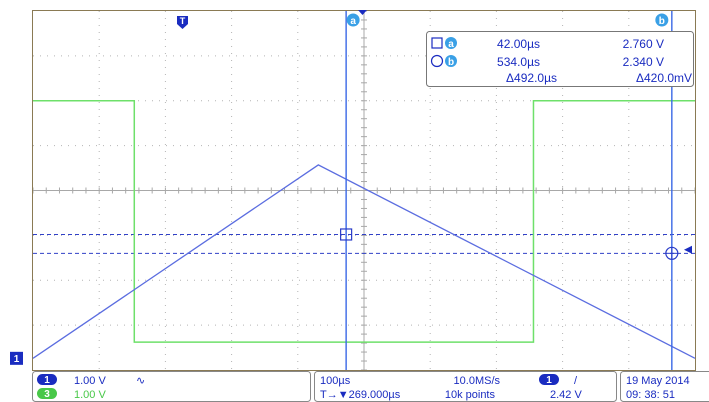  I want to click on circle-cursor-icon, so click(437, 61).